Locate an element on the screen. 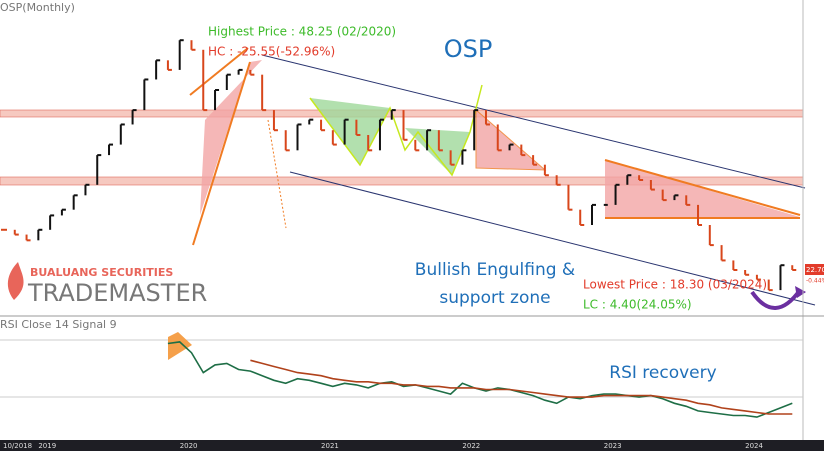 Image resolution: width=824 pixels, height=451 pixels. pattern-annotation: Bullish Engulfing & is located at coordinates (495, 270).